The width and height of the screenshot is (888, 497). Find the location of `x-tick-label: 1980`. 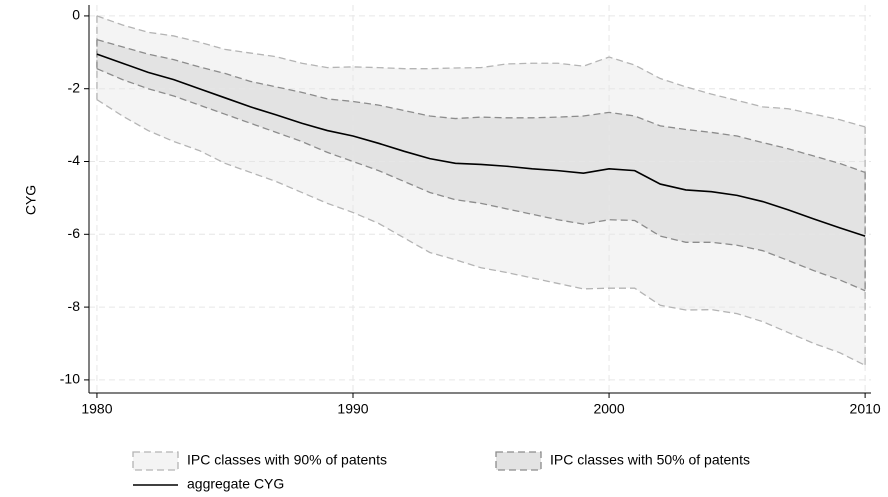

x-tick-label: 1980 is located at coordinates (96, 409).